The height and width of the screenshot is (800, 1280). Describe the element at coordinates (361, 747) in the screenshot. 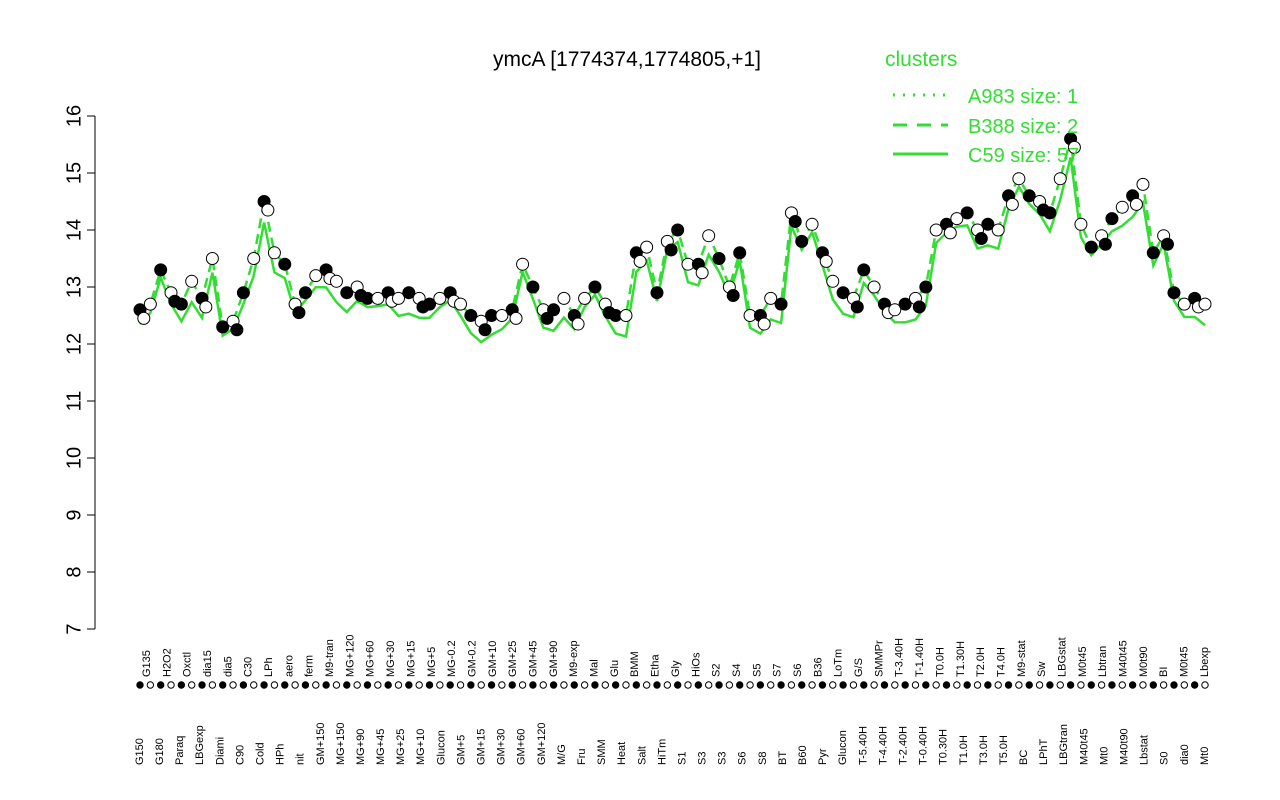

I see `x-tick-label: MG+90` at that location.